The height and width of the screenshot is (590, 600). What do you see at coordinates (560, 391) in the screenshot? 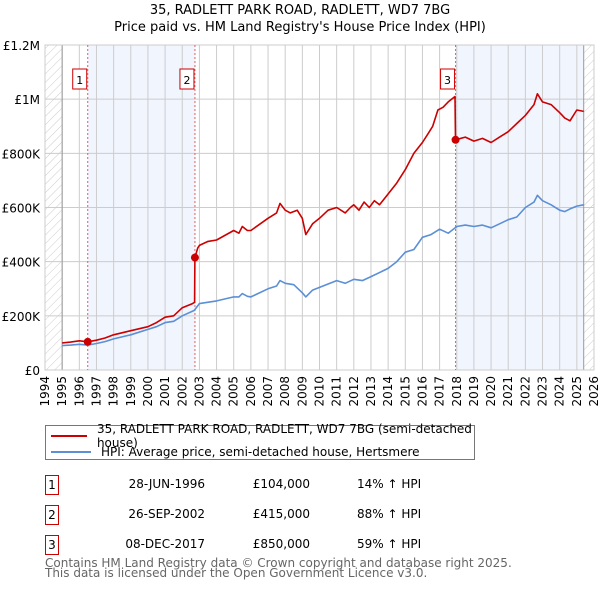
I see `x-tick-label: 2024` at bounding box center [560, 391].